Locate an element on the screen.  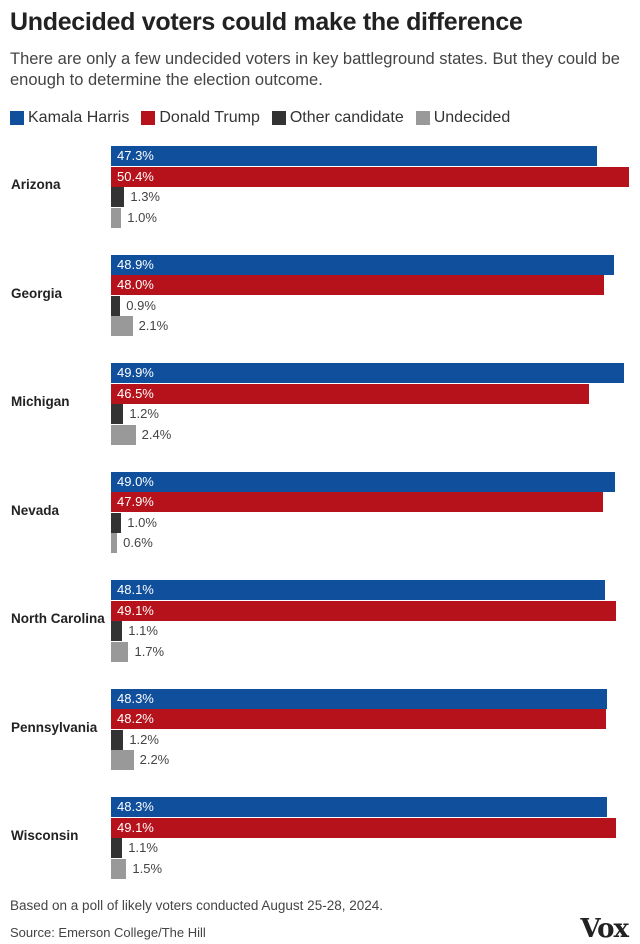
state-label-wisconsin: Wisconsin is located at coordinates (45, 836).